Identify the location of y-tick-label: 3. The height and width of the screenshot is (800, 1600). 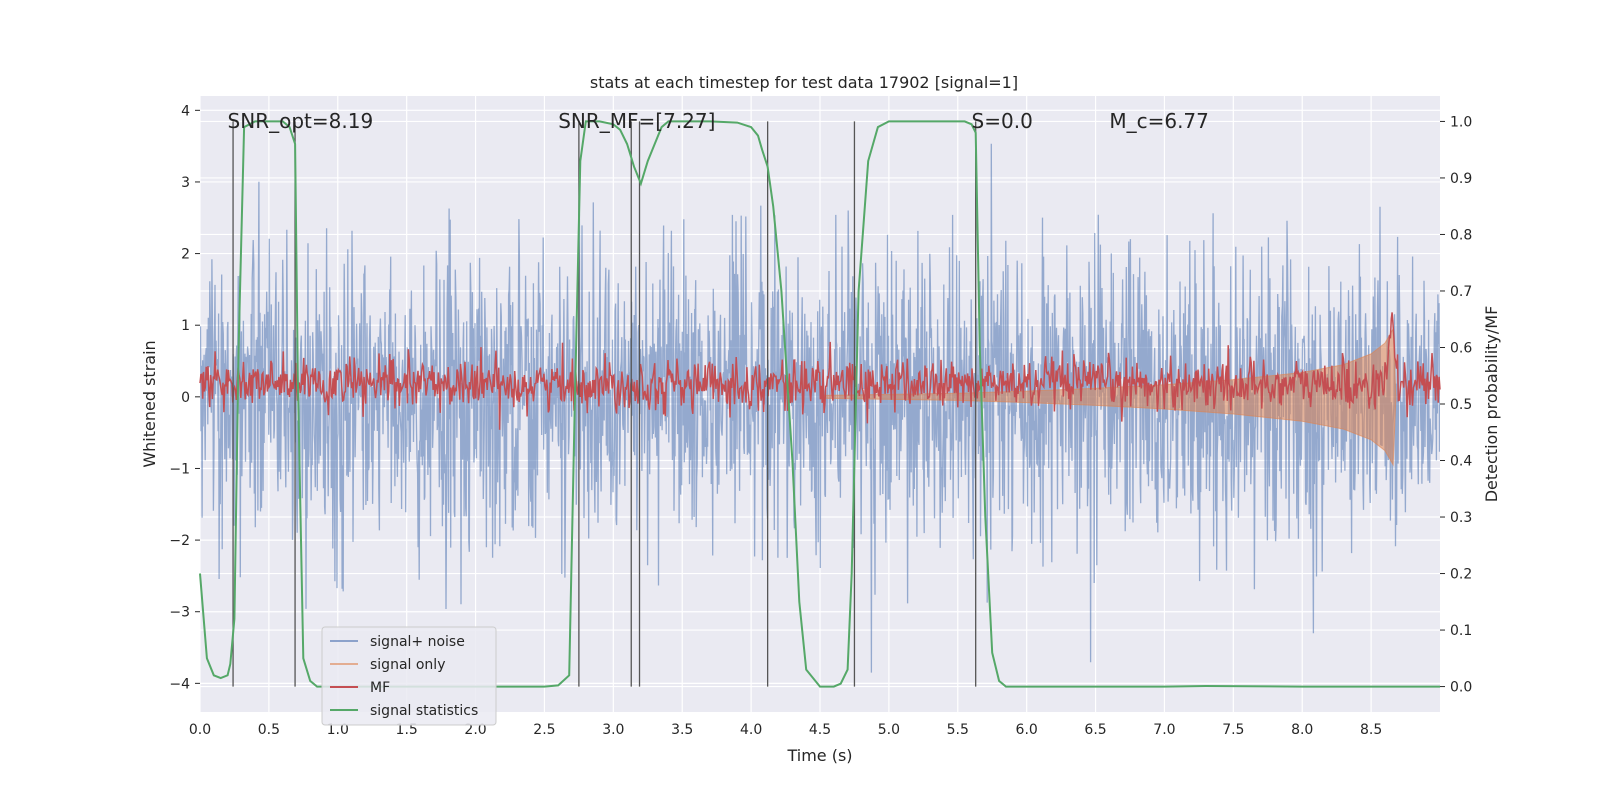
(185, 183).